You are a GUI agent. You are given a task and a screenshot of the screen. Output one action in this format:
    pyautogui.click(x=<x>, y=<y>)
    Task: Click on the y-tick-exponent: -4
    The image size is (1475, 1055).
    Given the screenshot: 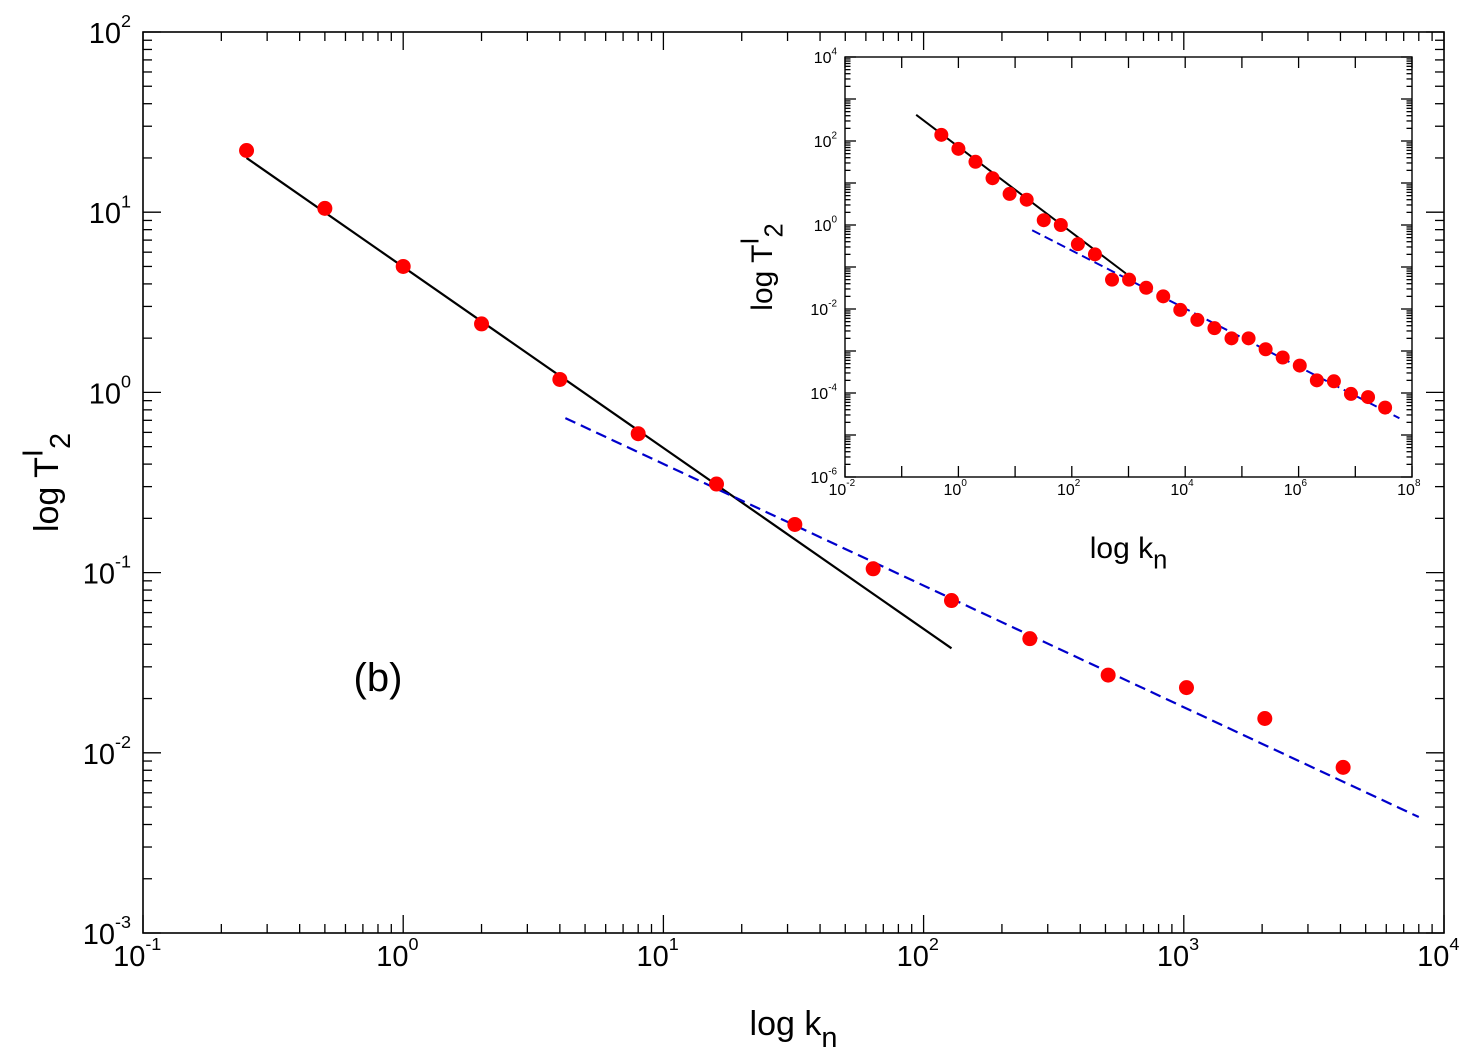 What is the action you would take?
    pyautogui.click(x=832, y=387)
    